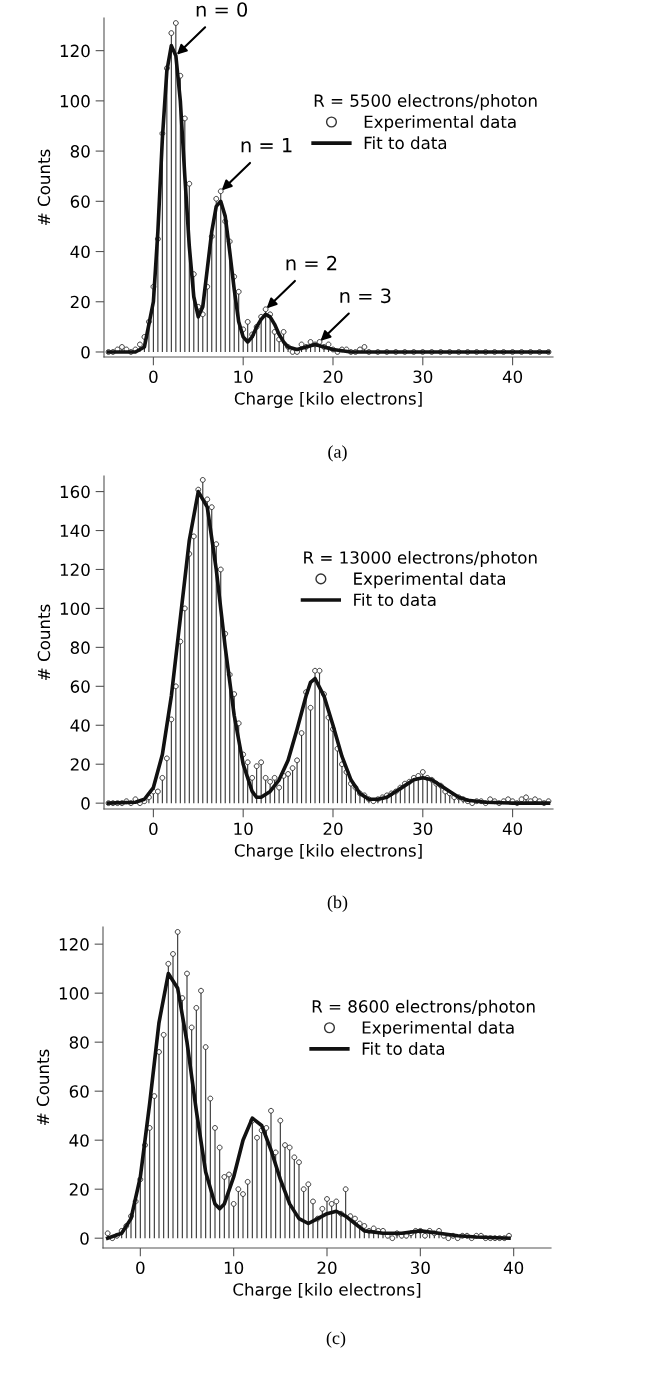 The width and height of the screenshot is (649, 1378). What do you see at coordinates (365, 296) in the screenshot?
I see `annotation: n = 3` at bounding box center [365, 296].